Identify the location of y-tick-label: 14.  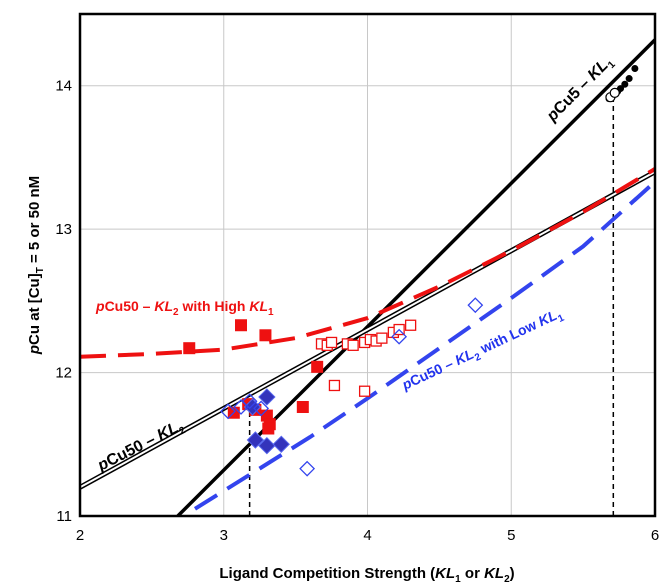
(63, 86).